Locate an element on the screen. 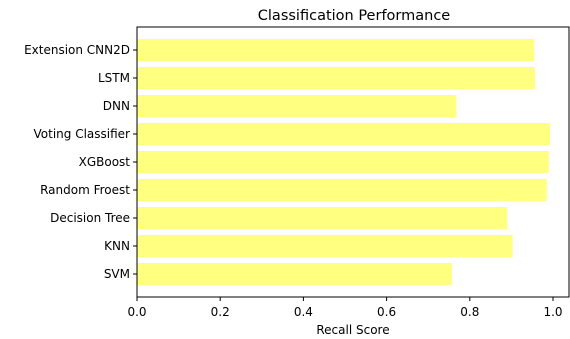 Image resolution: width=570 pixels, height=339 pixels. x-ticks: 0.0 0.2 0.4 0.6 0.8 1.0 is located at coordinates (345, 308).